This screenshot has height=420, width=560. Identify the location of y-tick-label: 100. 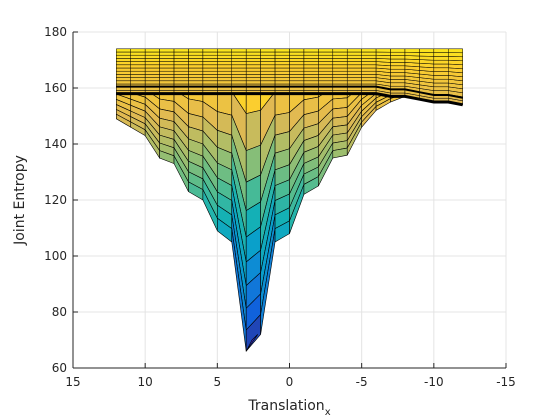
(55, 256).